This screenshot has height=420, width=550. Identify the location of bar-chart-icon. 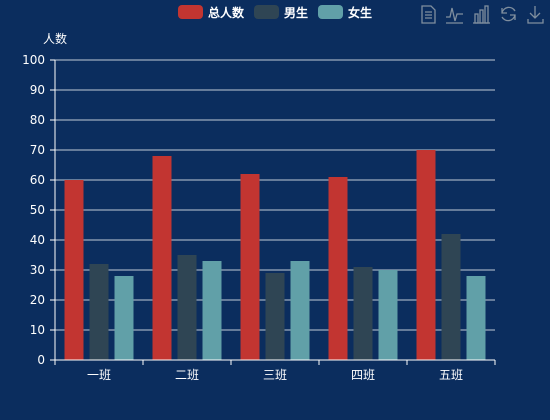
(481, 14).